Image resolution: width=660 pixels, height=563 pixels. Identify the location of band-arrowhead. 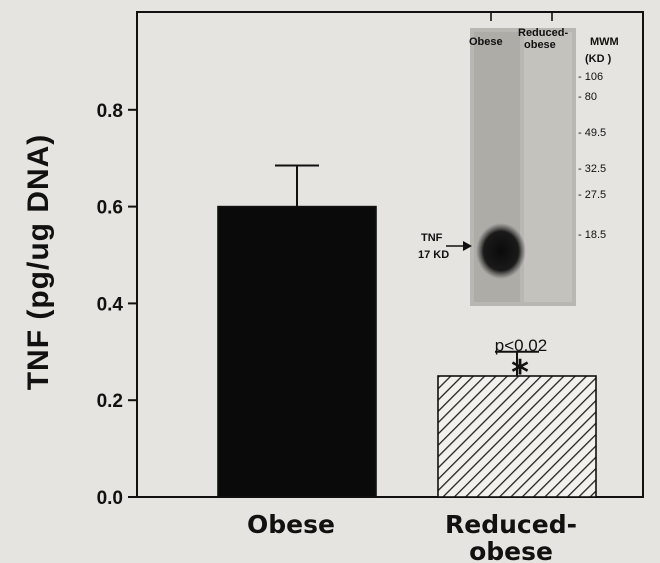
(467, 246).